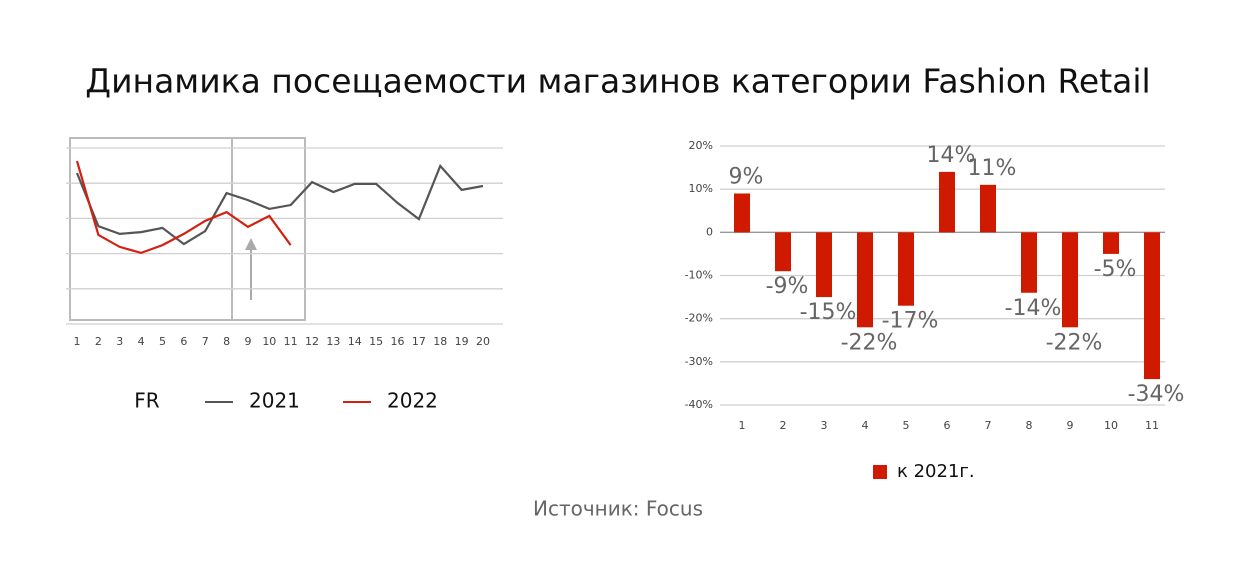 Image resolution: width=1235 pixels, height=583 pixels. I want to click on x-tick-label: 19, so click(462, 341).